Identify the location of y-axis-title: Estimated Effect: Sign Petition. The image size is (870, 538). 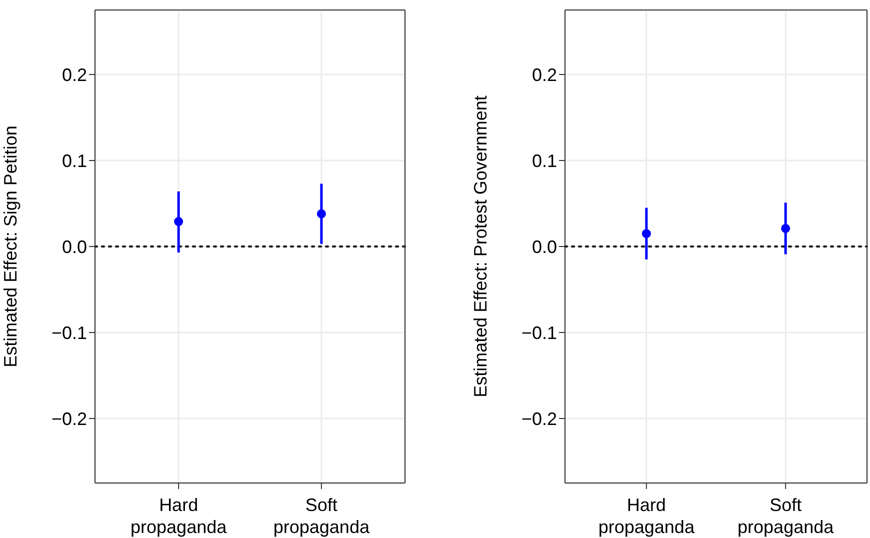
(10, 247).